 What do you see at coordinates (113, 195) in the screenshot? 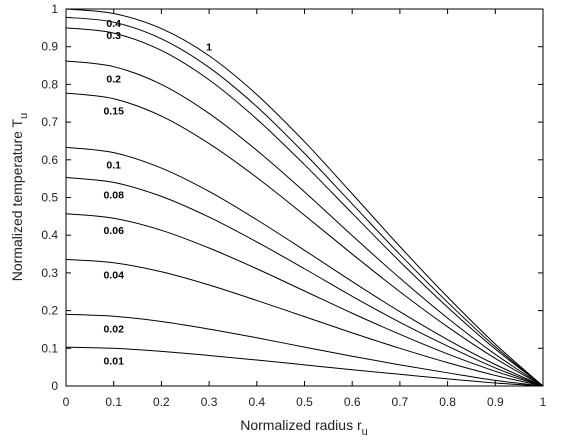
I see `curve-label-0.08: 0.08` at bounding box center [113, 195].